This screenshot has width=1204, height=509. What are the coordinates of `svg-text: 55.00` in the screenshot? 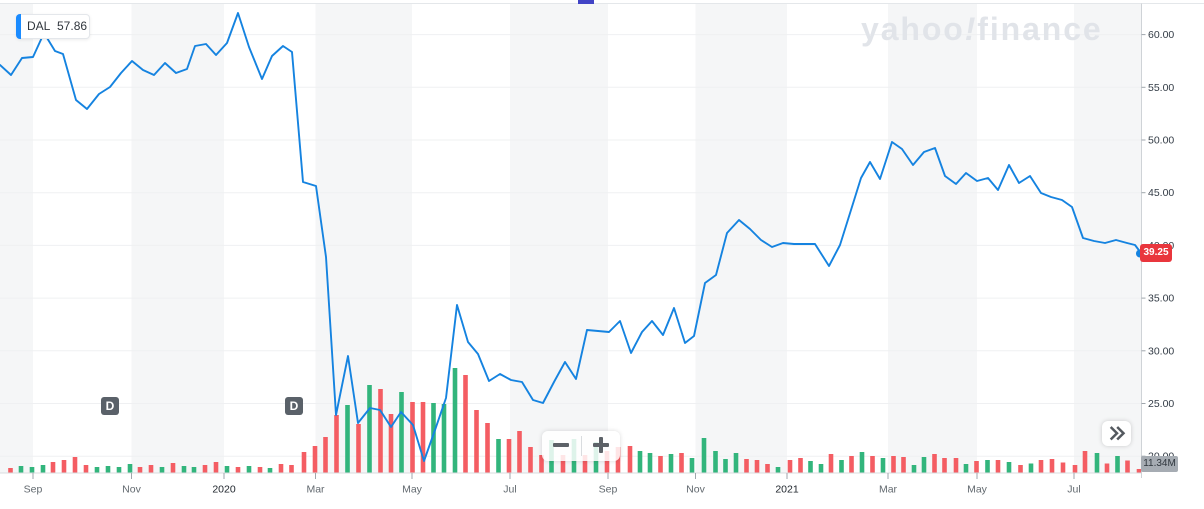 It's located at (1161, 88).